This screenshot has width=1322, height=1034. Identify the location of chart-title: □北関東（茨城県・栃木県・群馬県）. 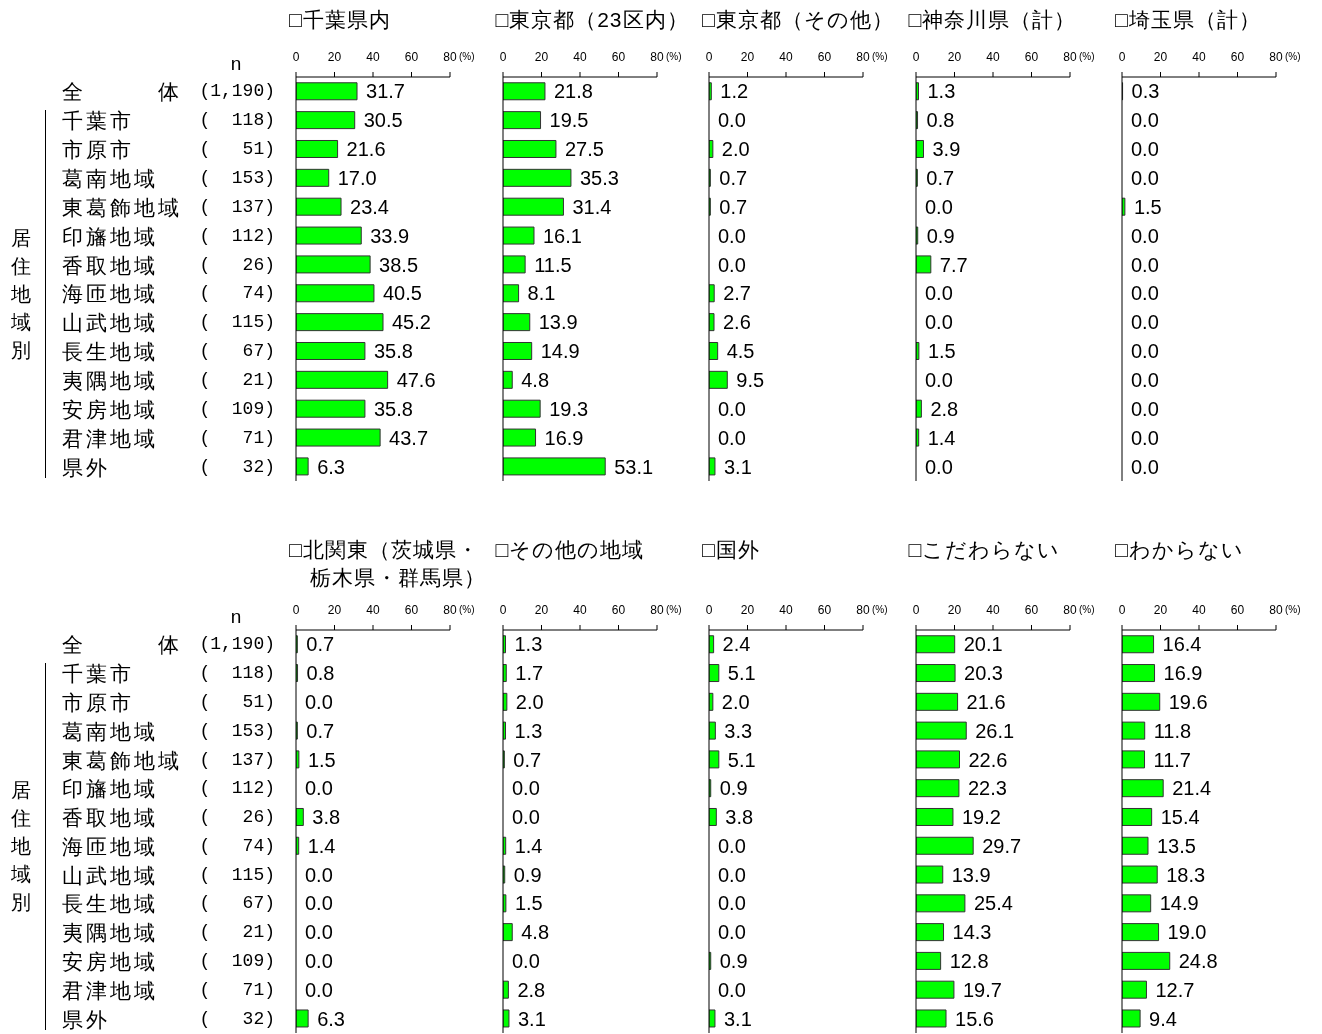
(387, 563).